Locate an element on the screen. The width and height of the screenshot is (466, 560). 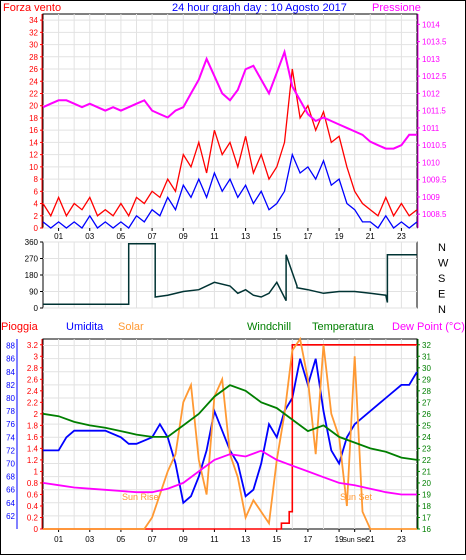
rain-y-tick-label: 0.4 is located at coordinates (33, 506).